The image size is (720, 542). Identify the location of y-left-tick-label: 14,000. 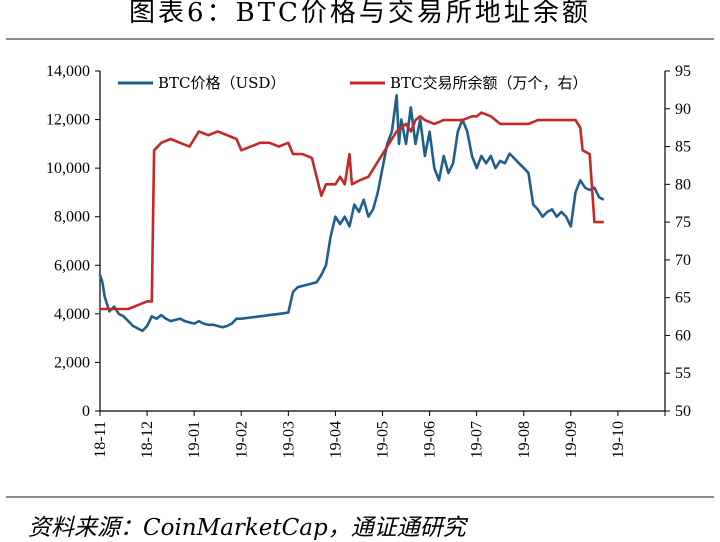
(68, 71).